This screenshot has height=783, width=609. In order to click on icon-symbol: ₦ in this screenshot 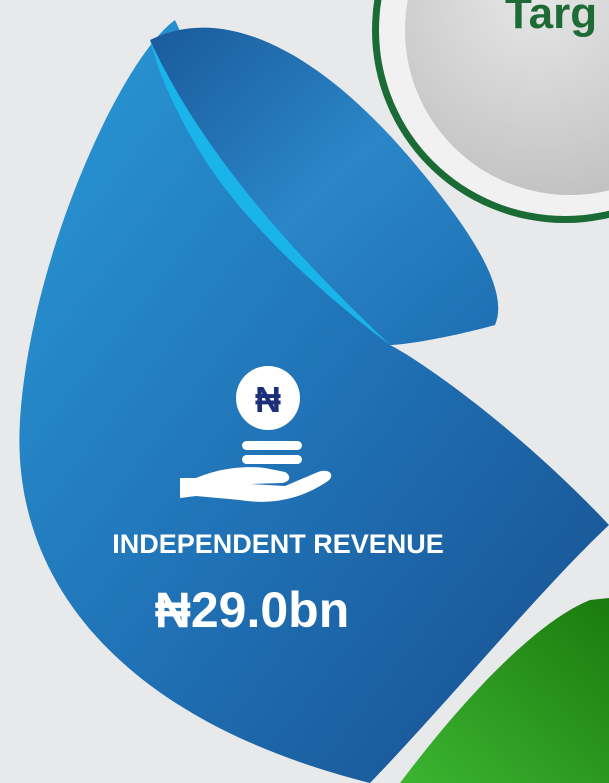, I will do `click(268, 399)`.